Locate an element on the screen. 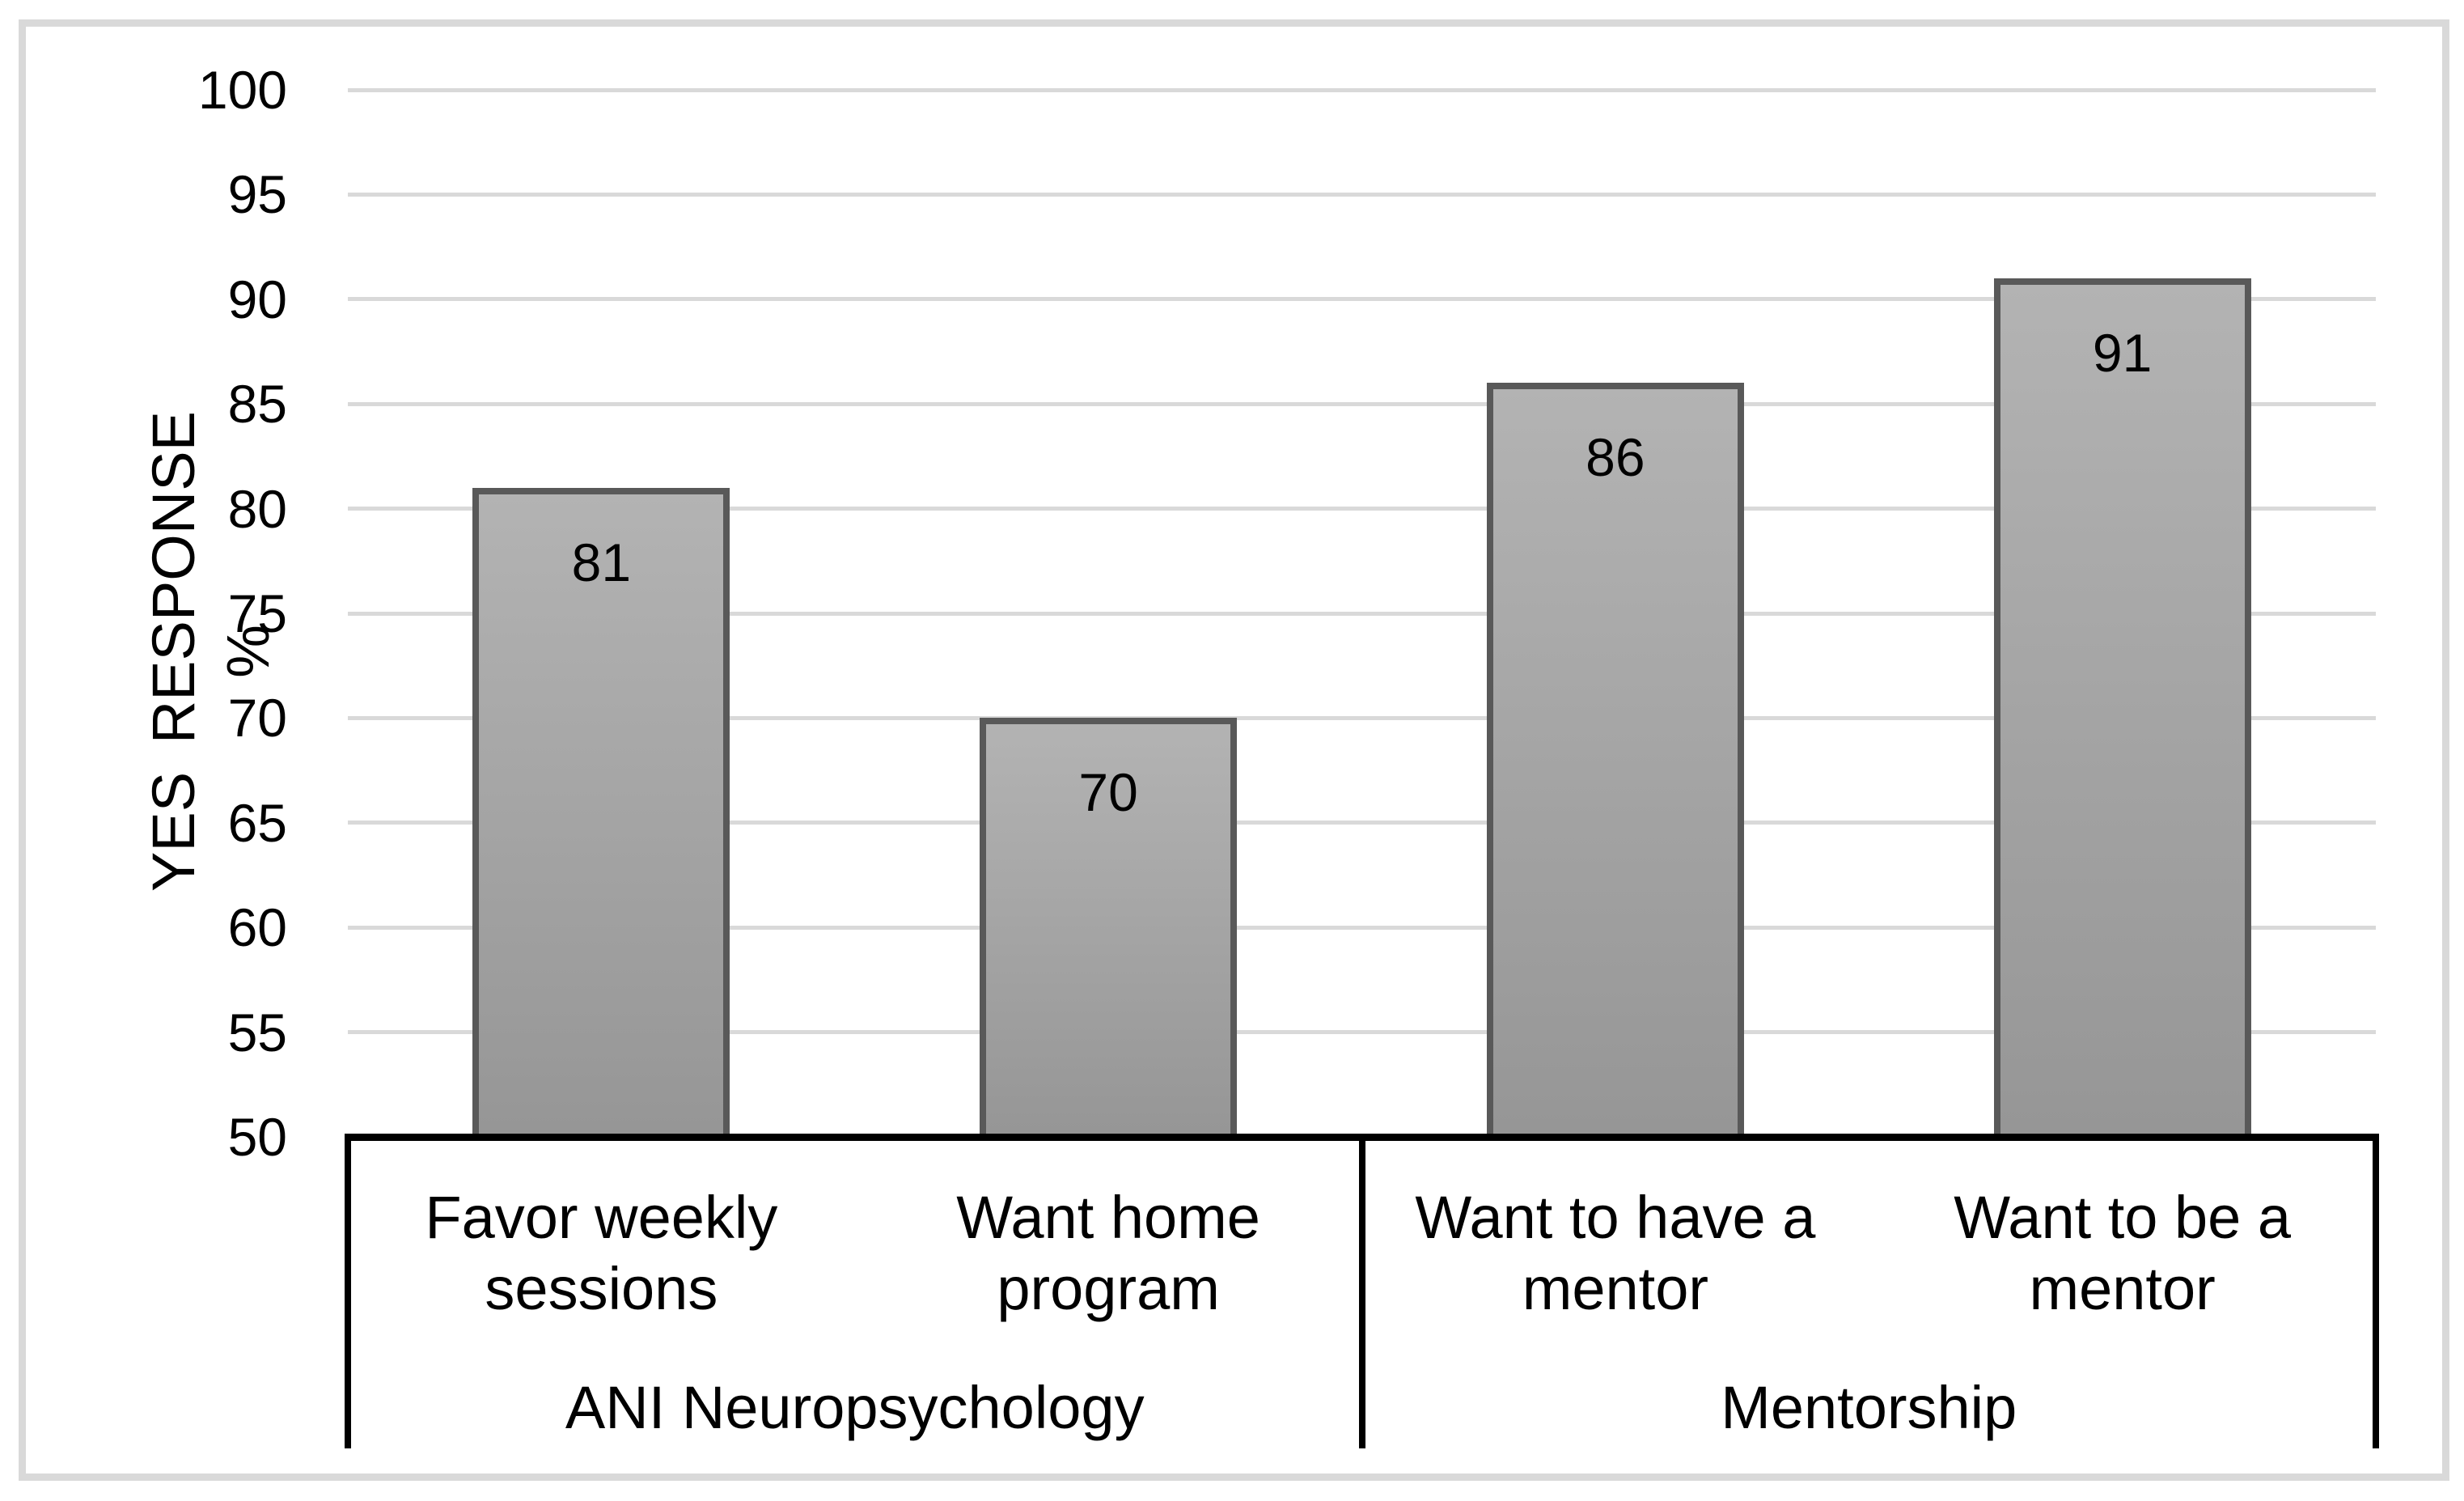 The image size is (2464, 1501). bar-value-label-1: 81 is located at coordinates (601, 562).